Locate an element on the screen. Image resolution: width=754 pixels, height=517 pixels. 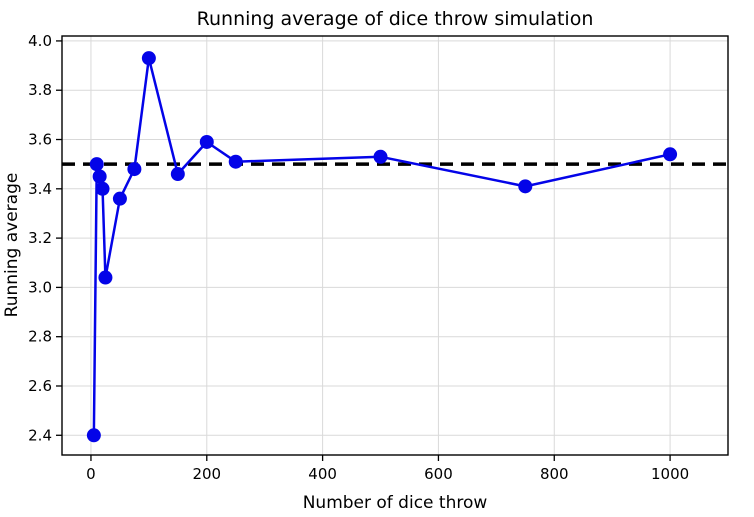
y-tick-label: 3.8 is located at coordinates (40, 90).